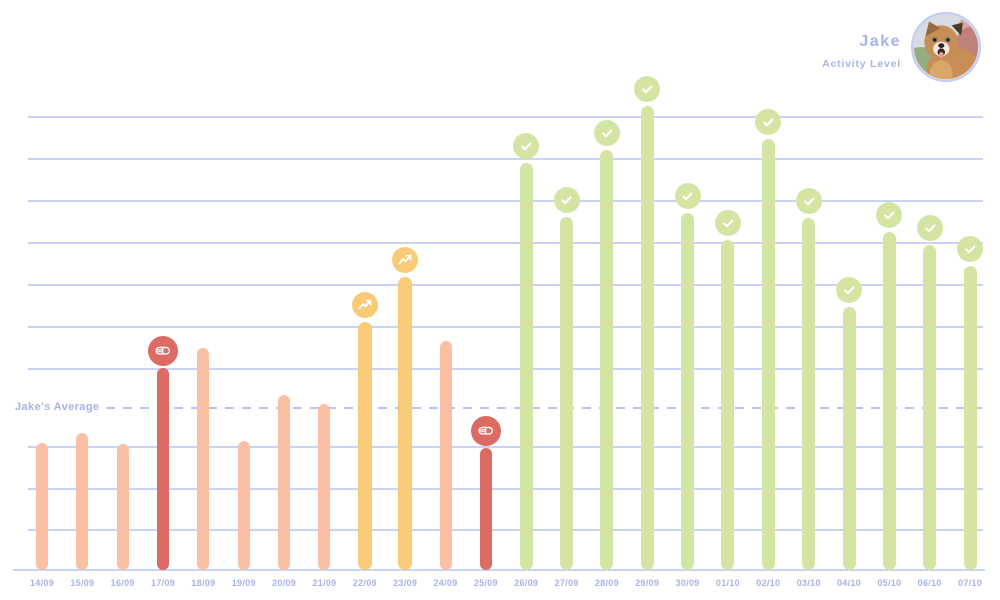 This screenshot has width=1000, height=600. What do you see at coordinates (929, 583) in the screenshot?
I see `x-axis-label: 06/10` at bounding box center [929, 583].